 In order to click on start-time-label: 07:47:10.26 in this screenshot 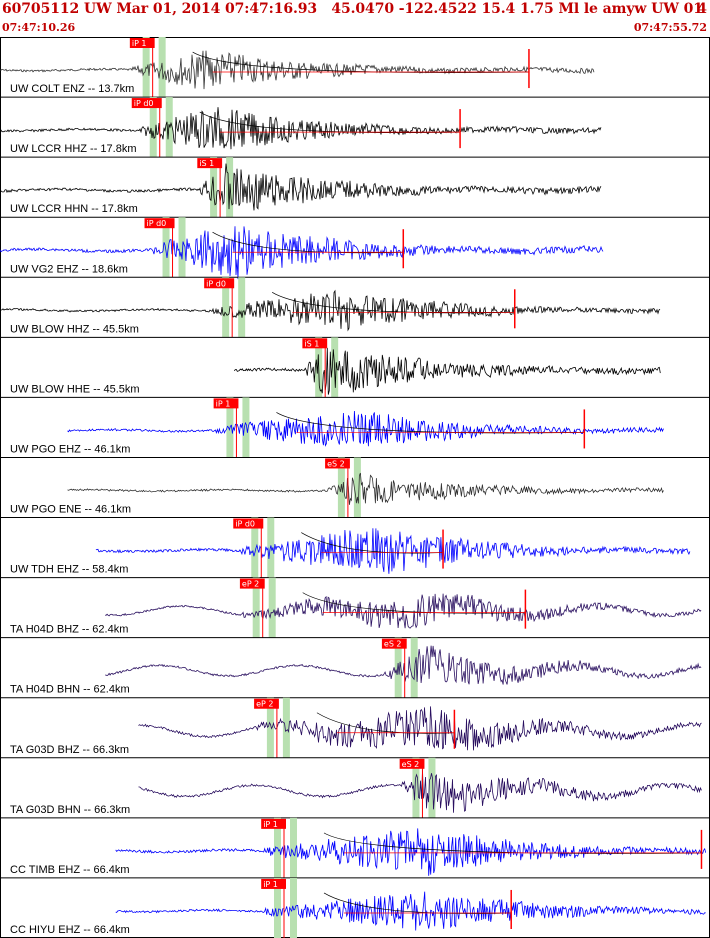, I will do `click(39, 27)`.